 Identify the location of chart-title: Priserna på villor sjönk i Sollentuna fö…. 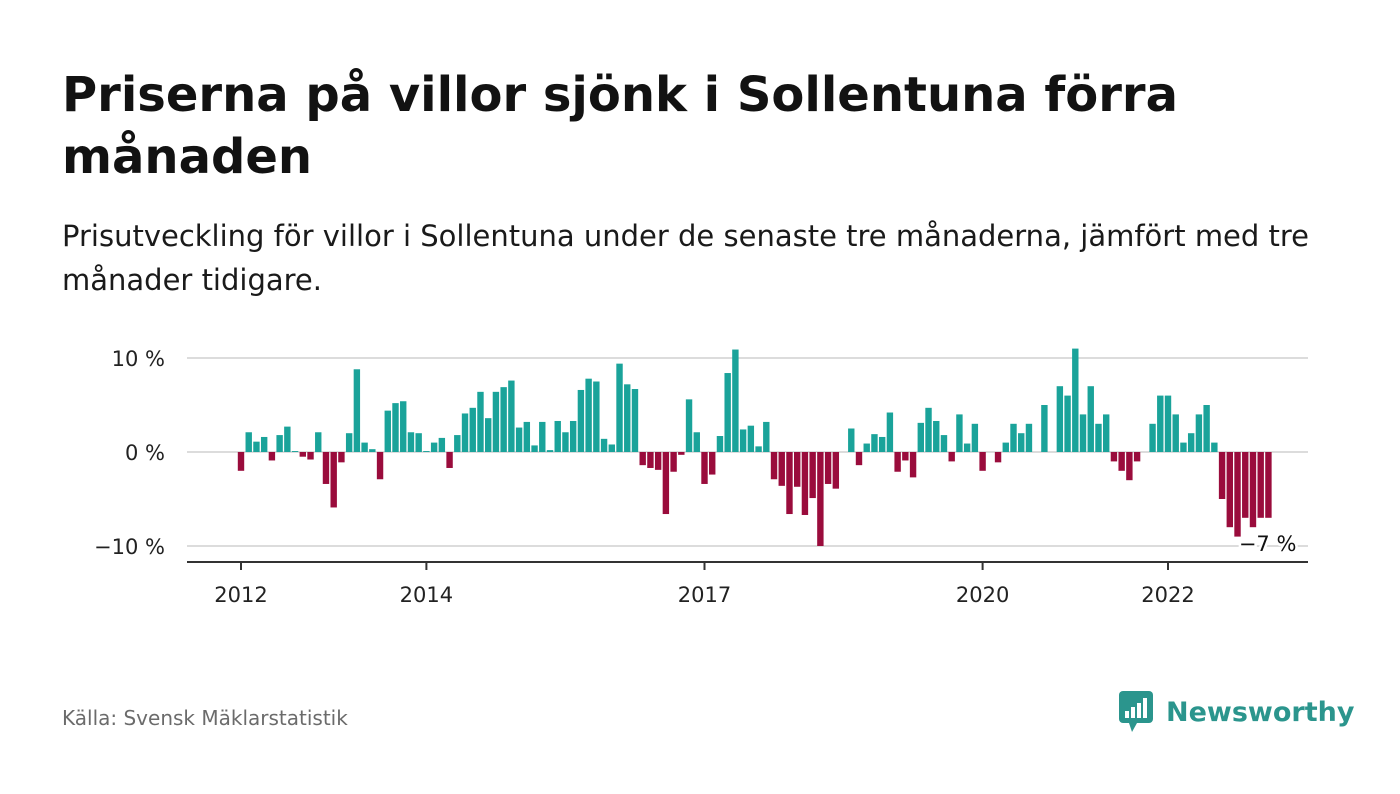
(620, 126).